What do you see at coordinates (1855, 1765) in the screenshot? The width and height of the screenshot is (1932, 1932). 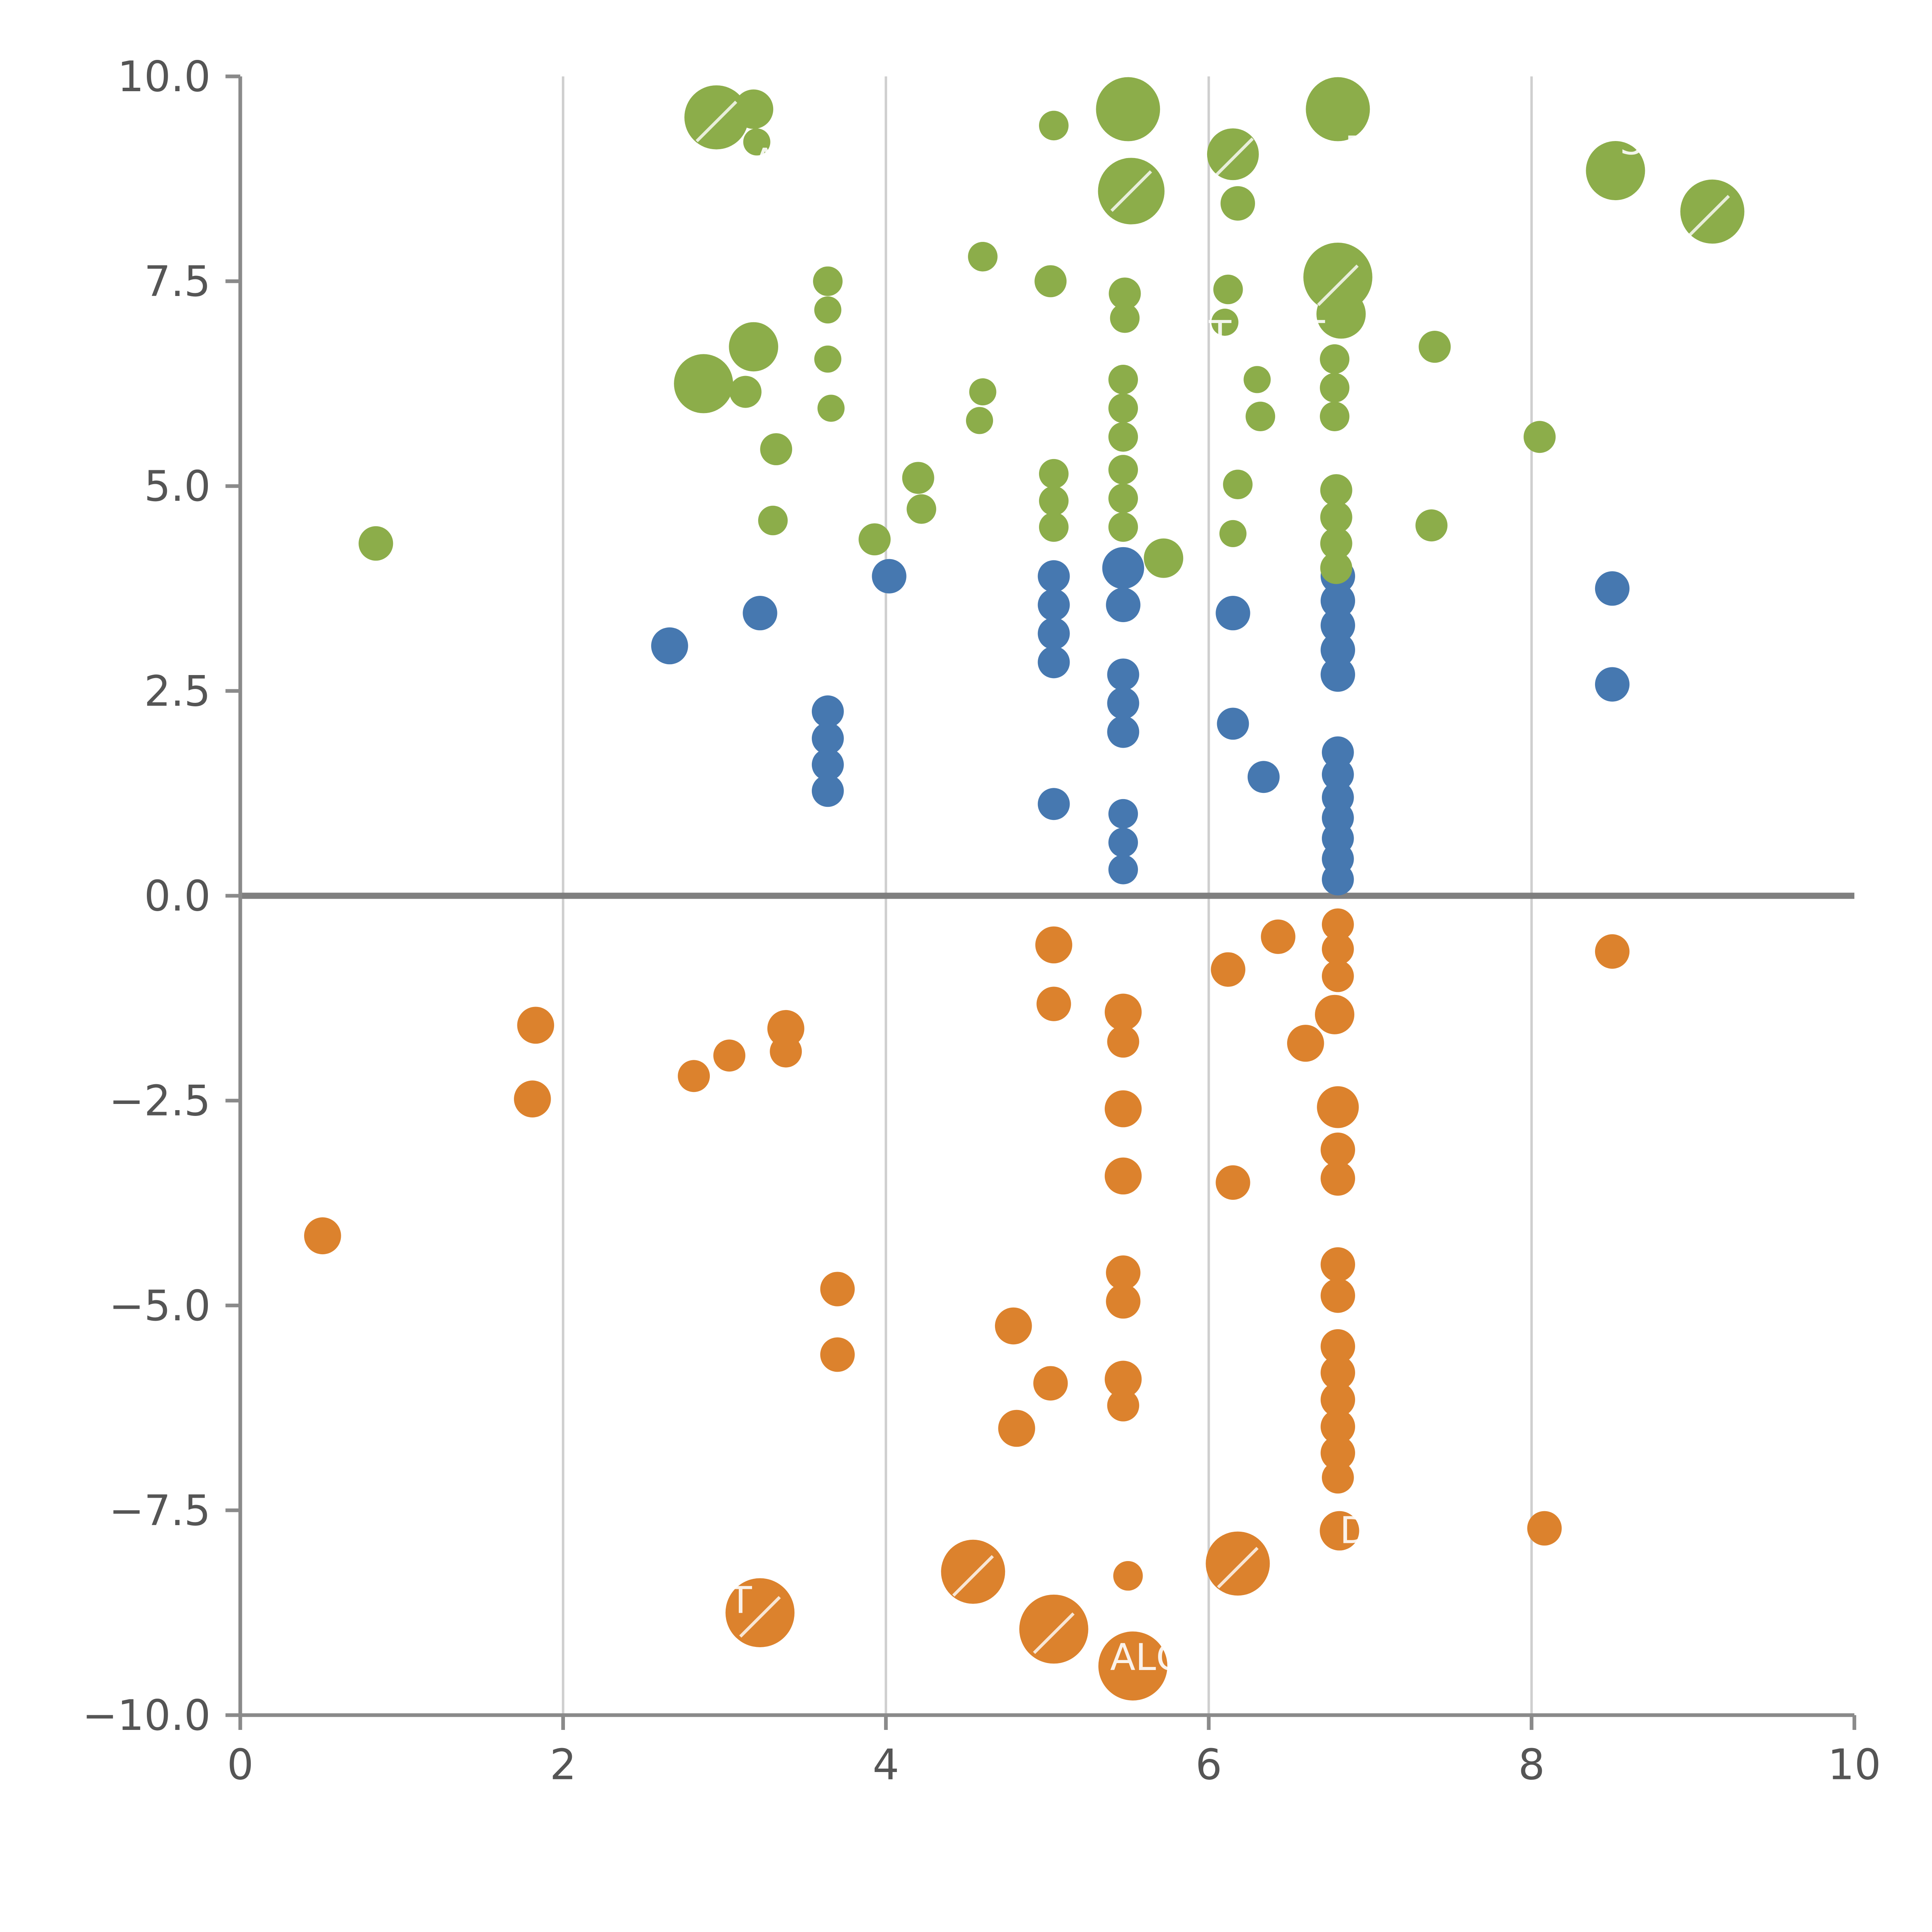 I see `x-tick-label: 10` at bounding box center [1855, 1765].